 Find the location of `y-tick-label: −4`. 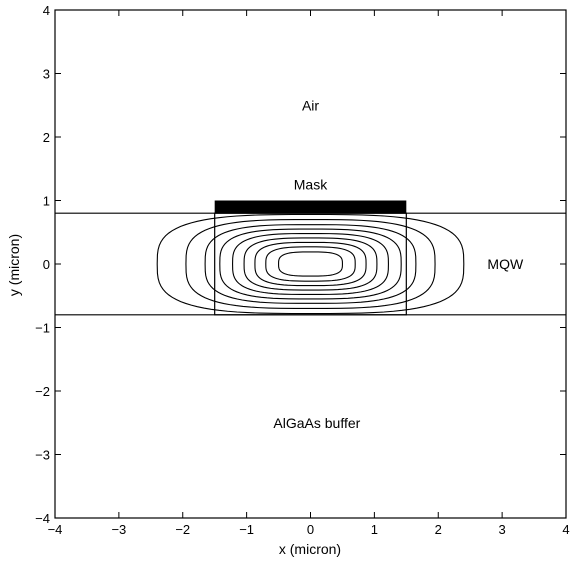

y-tick-label: −4 is located at coordinates (42, 518).